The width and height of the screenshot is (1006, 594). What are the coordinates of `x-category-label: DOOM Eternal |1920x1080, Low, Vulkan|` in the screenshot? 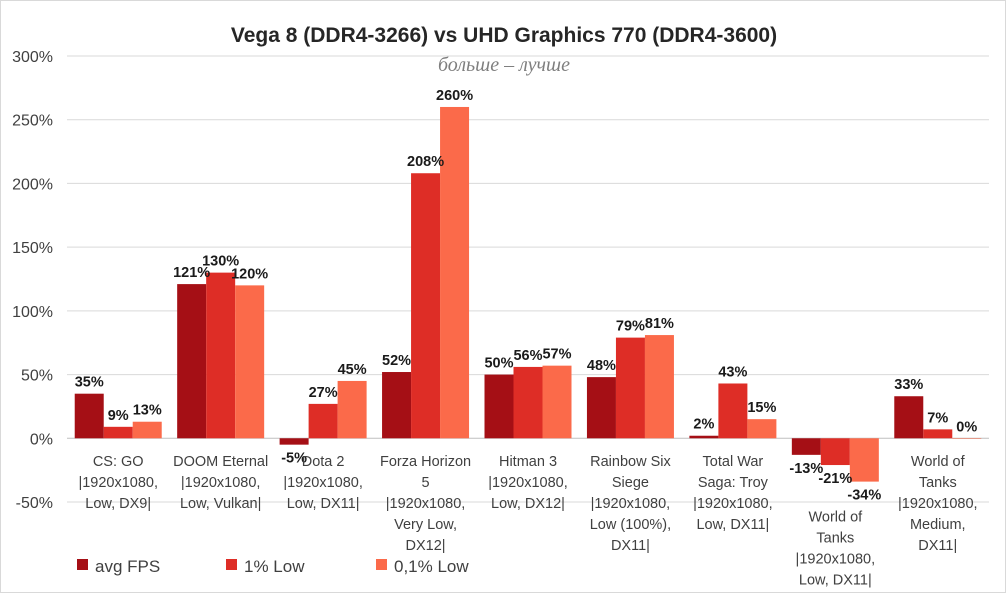 It's located at (220, 483).